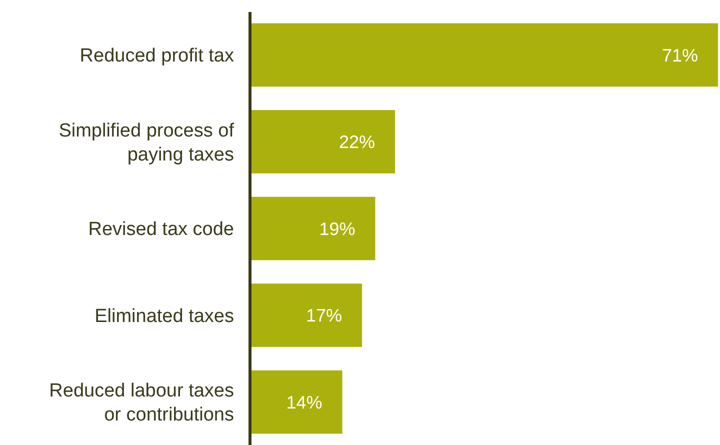 This screenshot has width=720, height=445. I want to click on data-label: 17%, so click(324, 316).